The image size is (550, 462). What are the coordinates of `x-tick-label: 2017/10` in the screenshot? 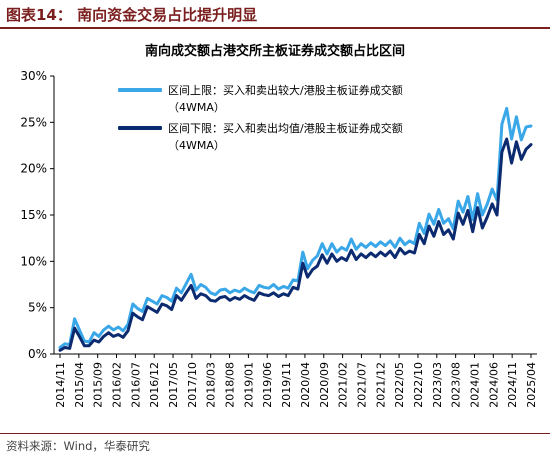 It's located at (192, 385).